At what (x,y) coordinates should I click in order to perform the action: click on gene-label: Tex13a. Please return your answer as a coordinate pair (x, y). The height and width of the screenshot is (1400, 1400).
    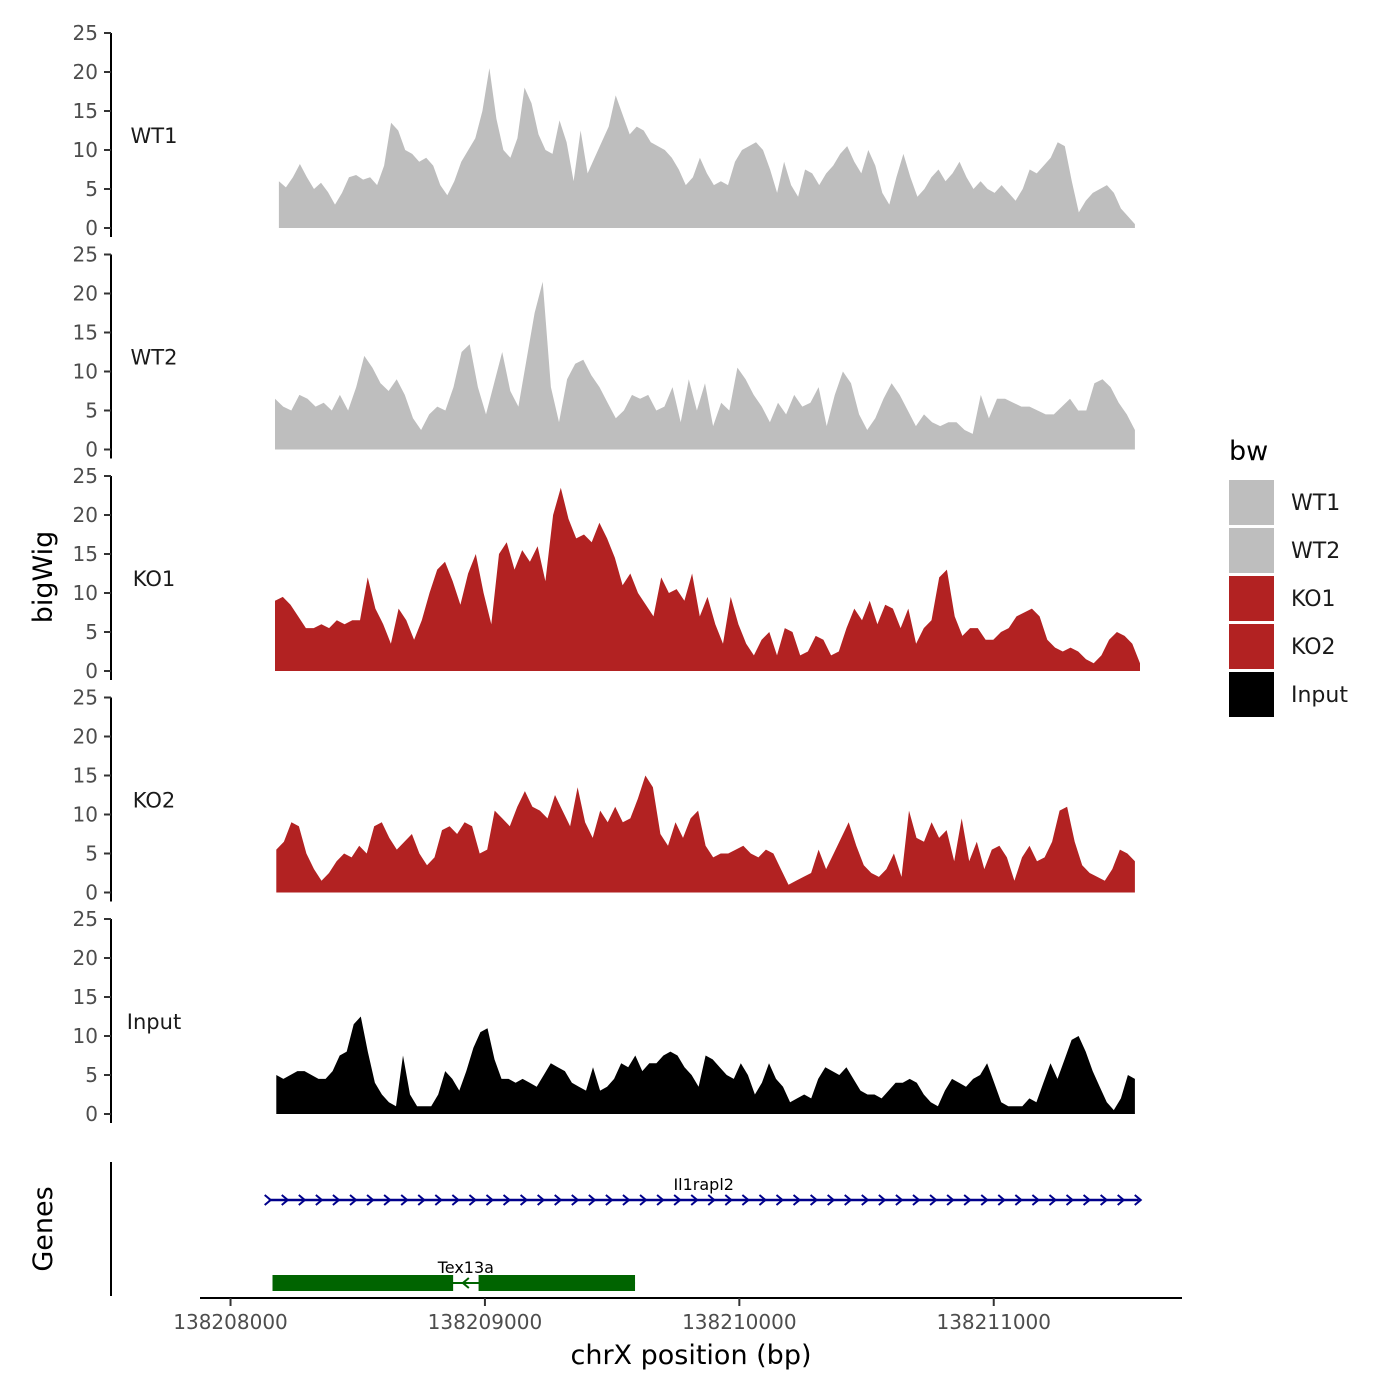
    Looking at the image, I should click on (465, 1267).